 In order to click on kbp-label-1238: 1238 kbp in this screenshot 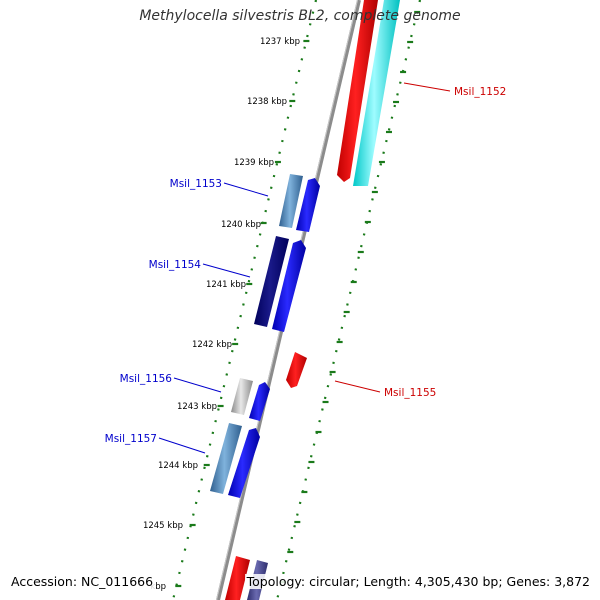, I will do `click(267, 102)`.